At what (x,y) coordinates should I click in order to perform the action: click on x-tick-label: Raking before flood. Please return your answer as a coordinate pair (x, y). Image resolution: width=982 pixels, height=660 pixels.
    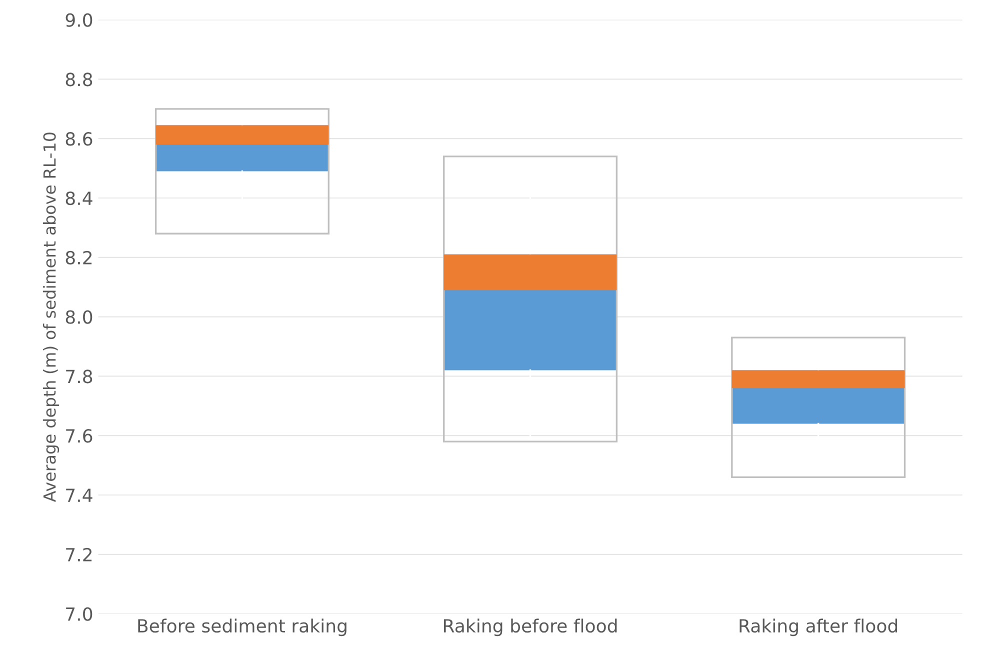
    Looking at the image, I should click on (530, 627).